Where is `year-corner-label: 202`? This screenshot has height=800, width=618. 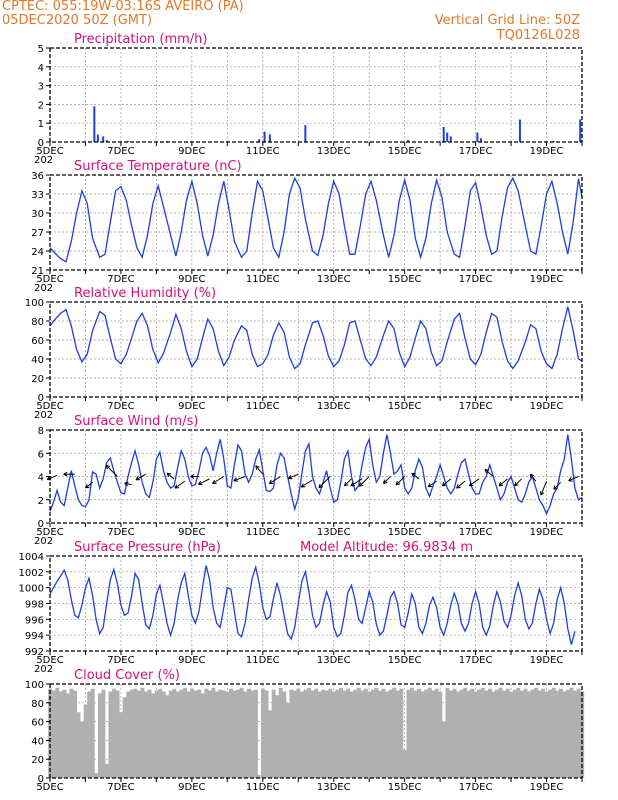 year-corner-label: 202 is located at coordinates (43, 415).